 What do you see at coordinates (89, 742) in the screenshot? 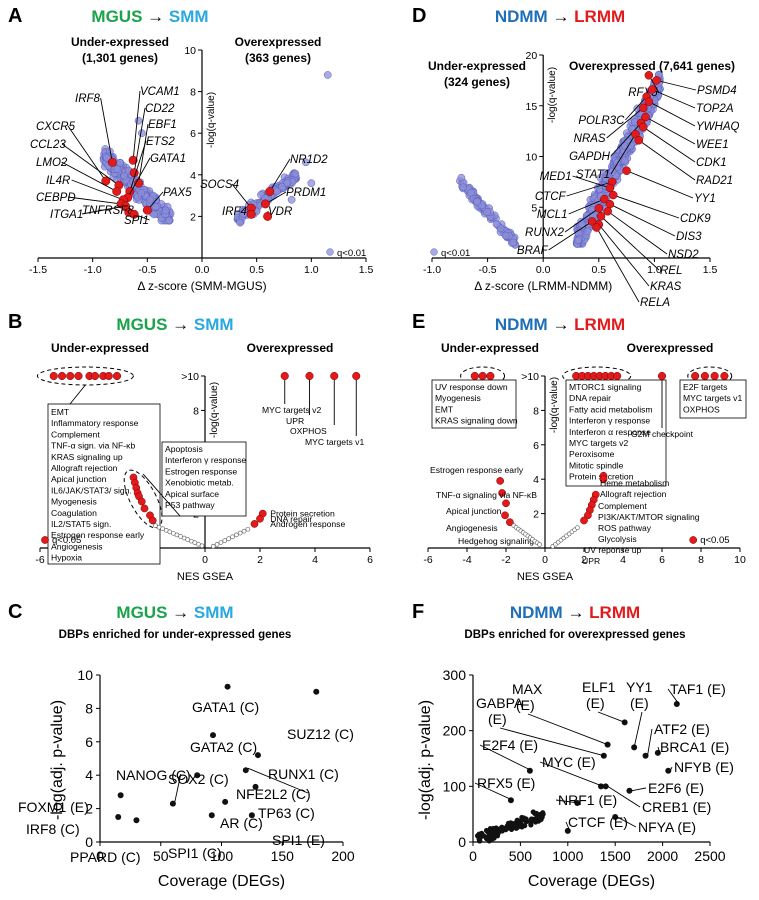
I see `y-tick-label: 6` at bounding box center [89, 742].